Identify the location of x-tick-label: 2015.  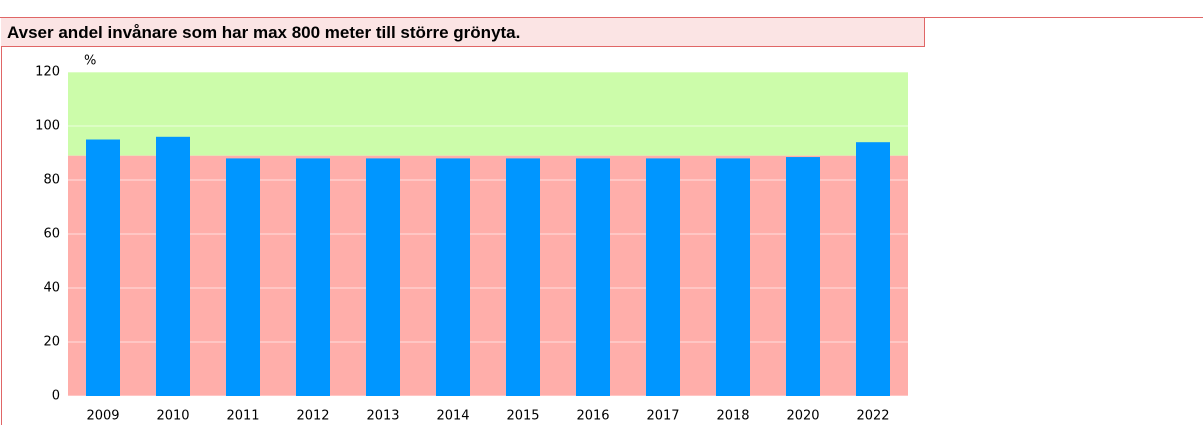
(522, 416).